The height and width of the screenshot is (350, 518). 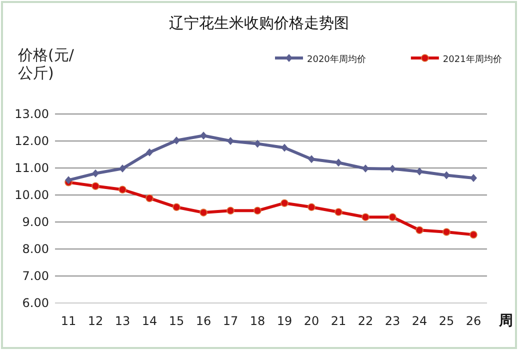 I want to click on x-tick-label: 17, so click(x=230, y=321).